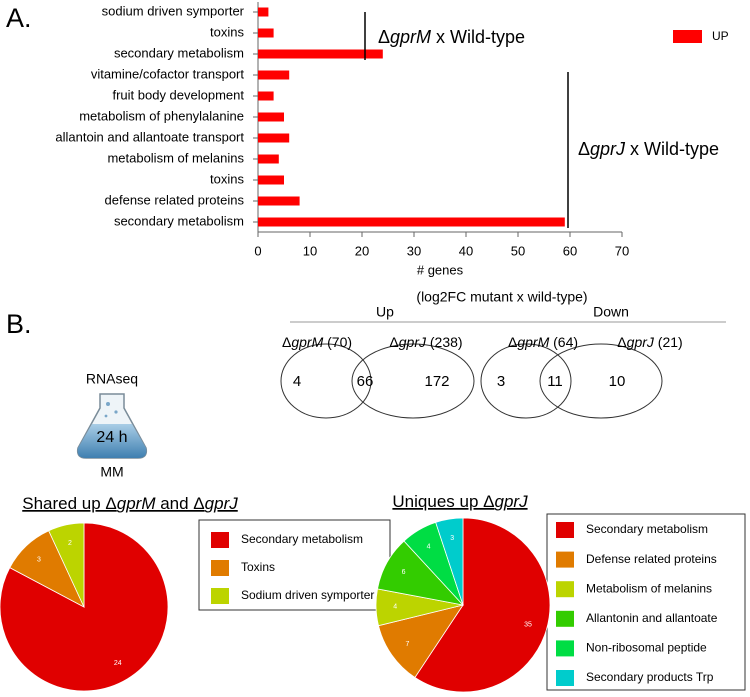 The height and width of the screenshot is (697, 750). Describe the element at coordinates (317, 342) in the screenshot. I see `label: ΔgprM (70)` at that location.